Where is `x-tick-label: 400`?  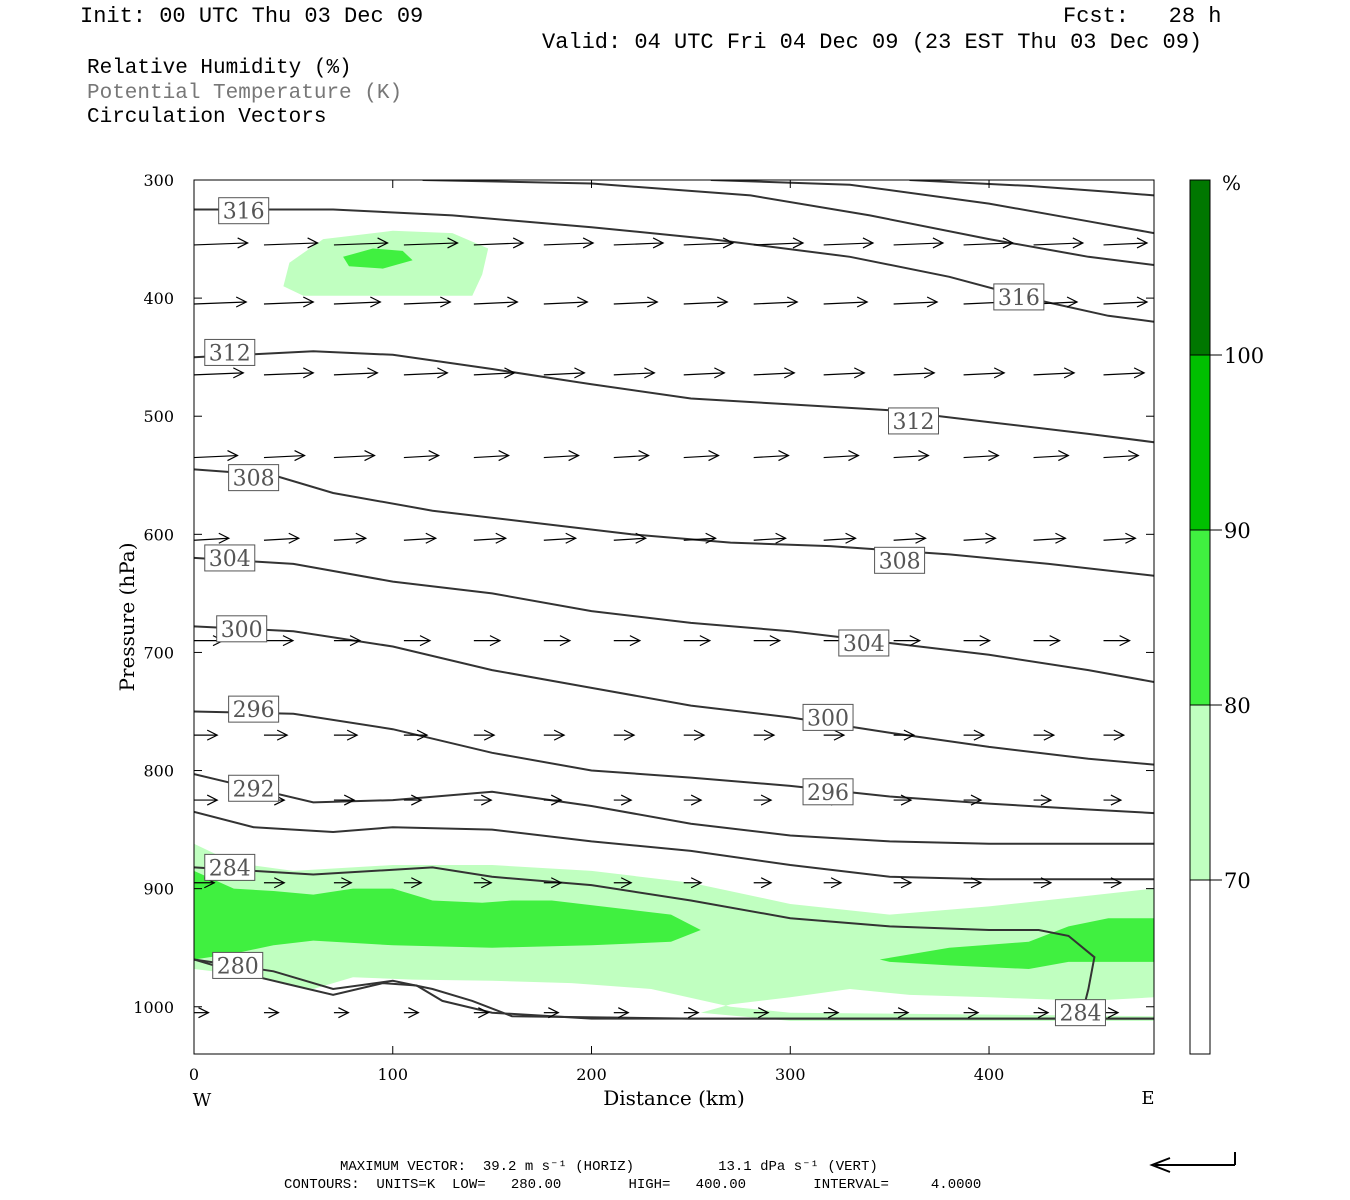
x-tick-label: 400 is located at coordinates (989, 1074).